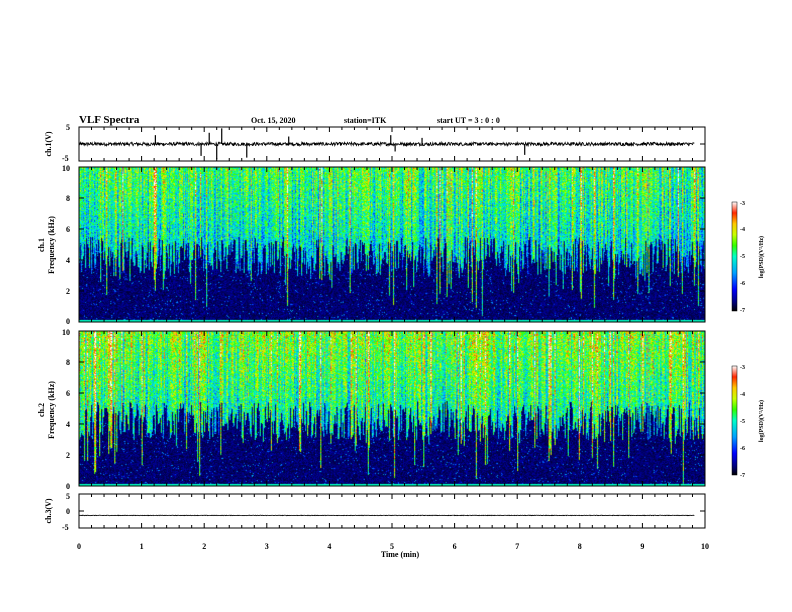  Describe the element at coordinates (329, 546) in the screenshot. I see `x-tick-label: 4` at that location.